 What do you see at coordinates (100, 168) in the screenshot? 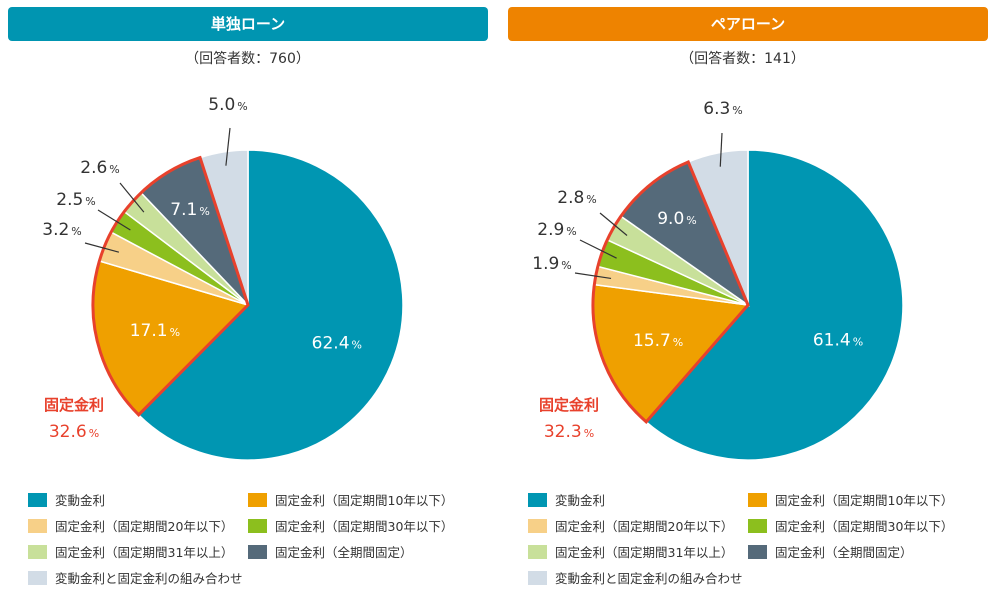
I see `slice-value-label: 2.6%` at bounding box center [100, 168].